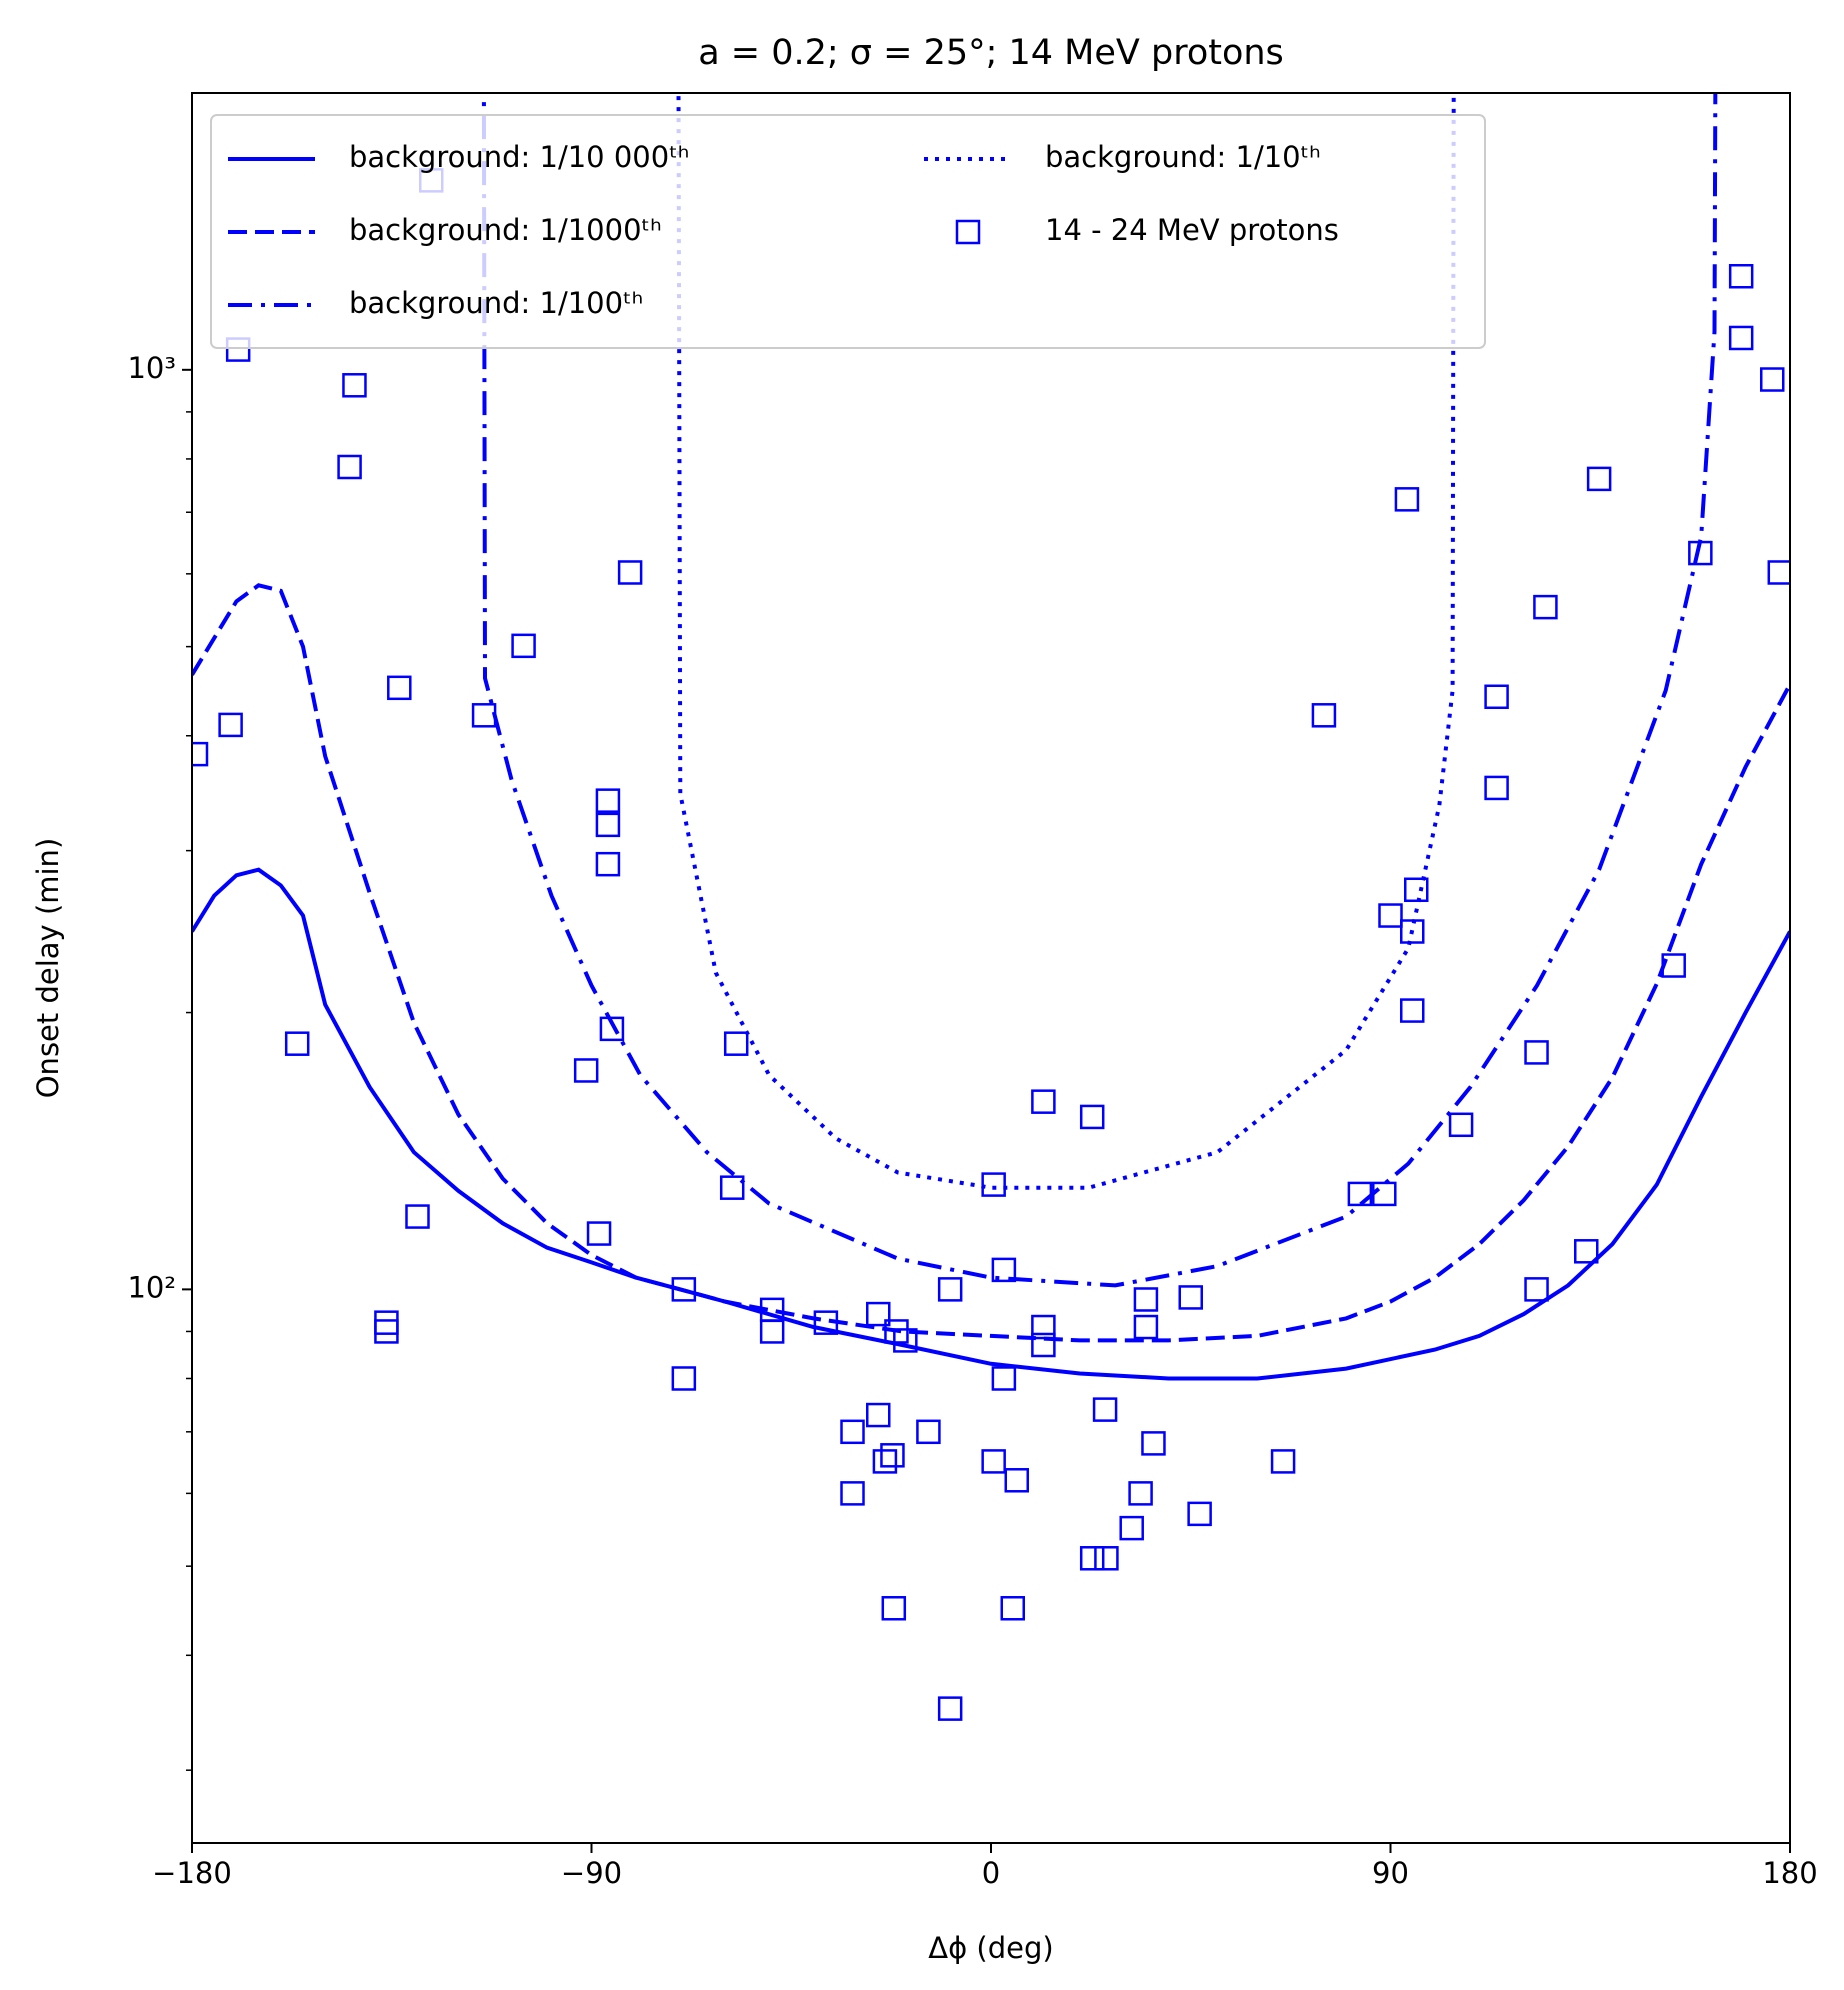  I want to click on legend-label: background: 1/10ᵗʰ, so click(1183, 157).